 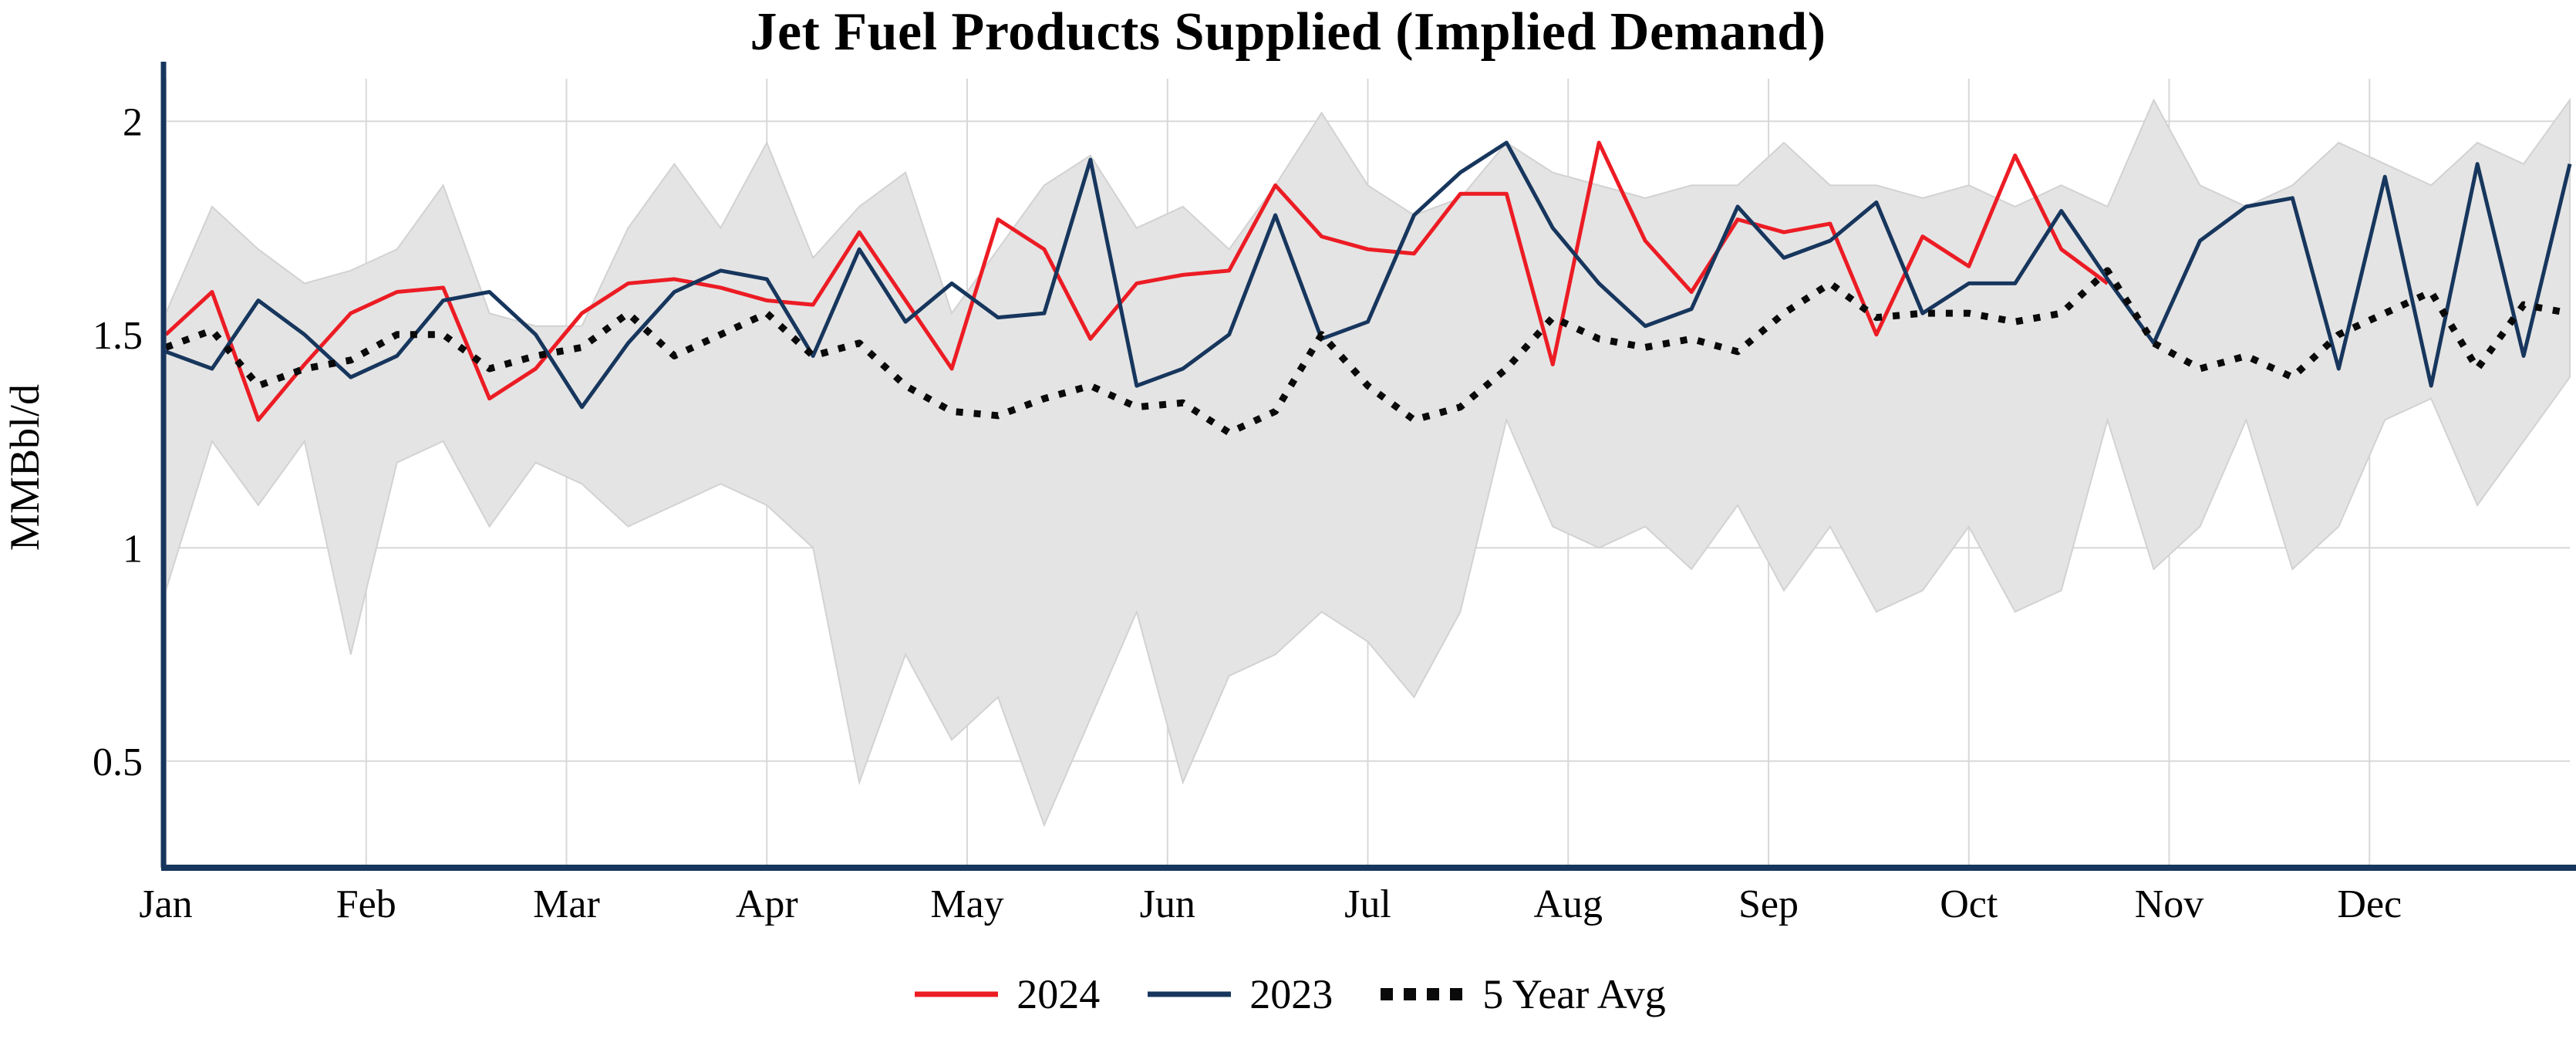 I want to click on x-tick-label: Feb, so click(x=366, y=904).